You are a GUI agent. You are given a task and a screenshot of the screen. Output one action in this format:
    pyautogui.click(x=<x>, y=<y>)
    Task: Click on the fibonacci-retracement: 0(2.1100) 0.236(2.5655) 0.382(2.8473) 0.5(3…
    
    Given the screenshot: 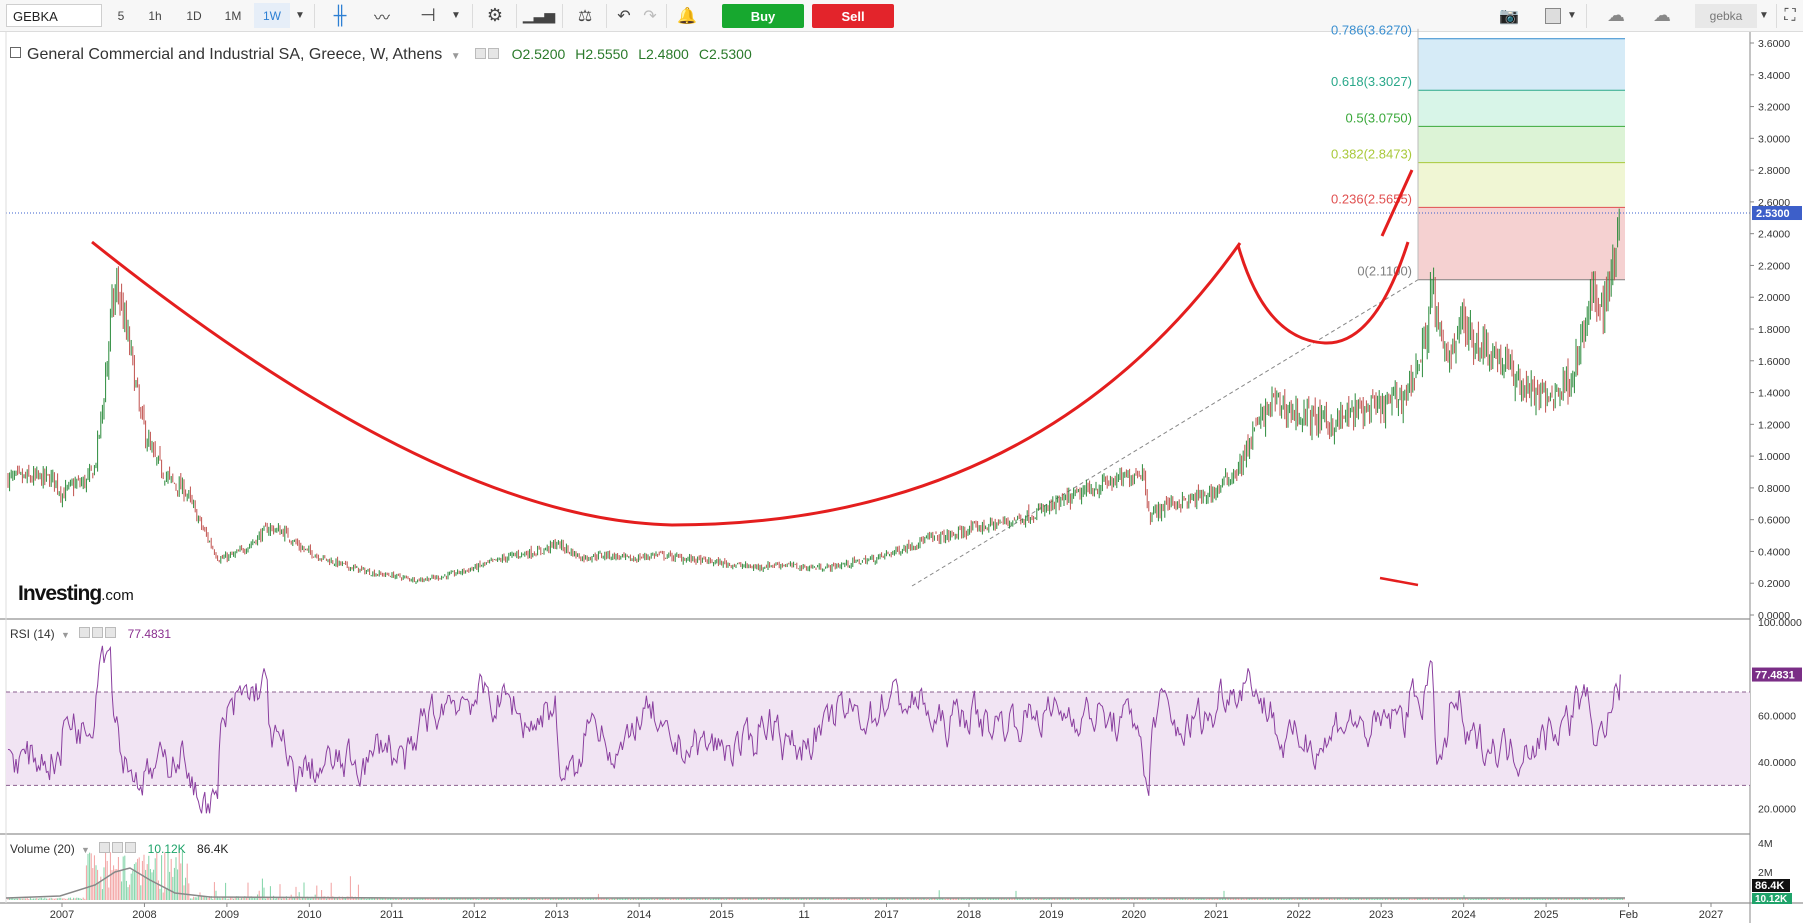 What is the action you would take?
    pyautogui.click(x=1478, y=152)
    